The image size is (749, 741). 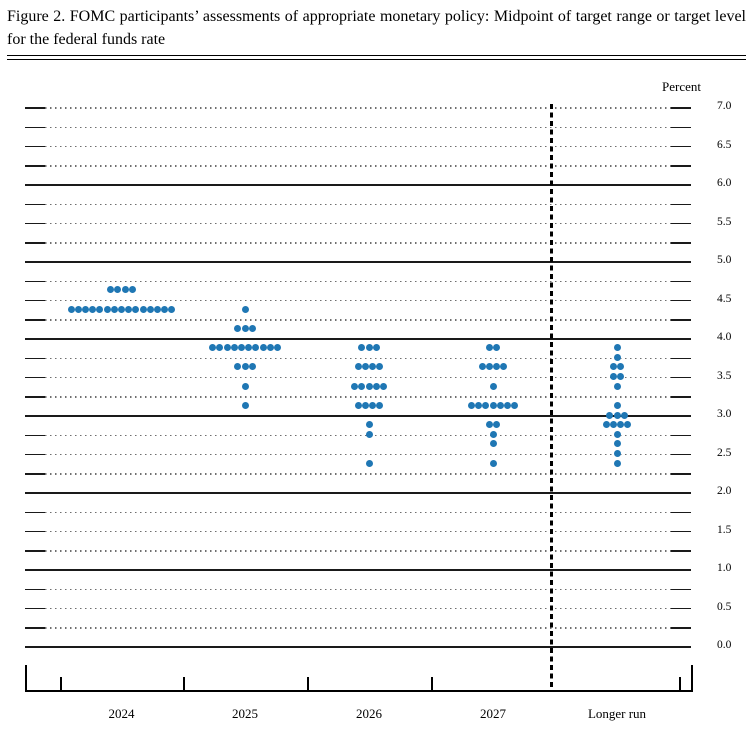 What do you see at coordinates (724, 453) in the screenshot?
I see `y-axis-tick-label: 2.5` at bounding box center [724, 453].